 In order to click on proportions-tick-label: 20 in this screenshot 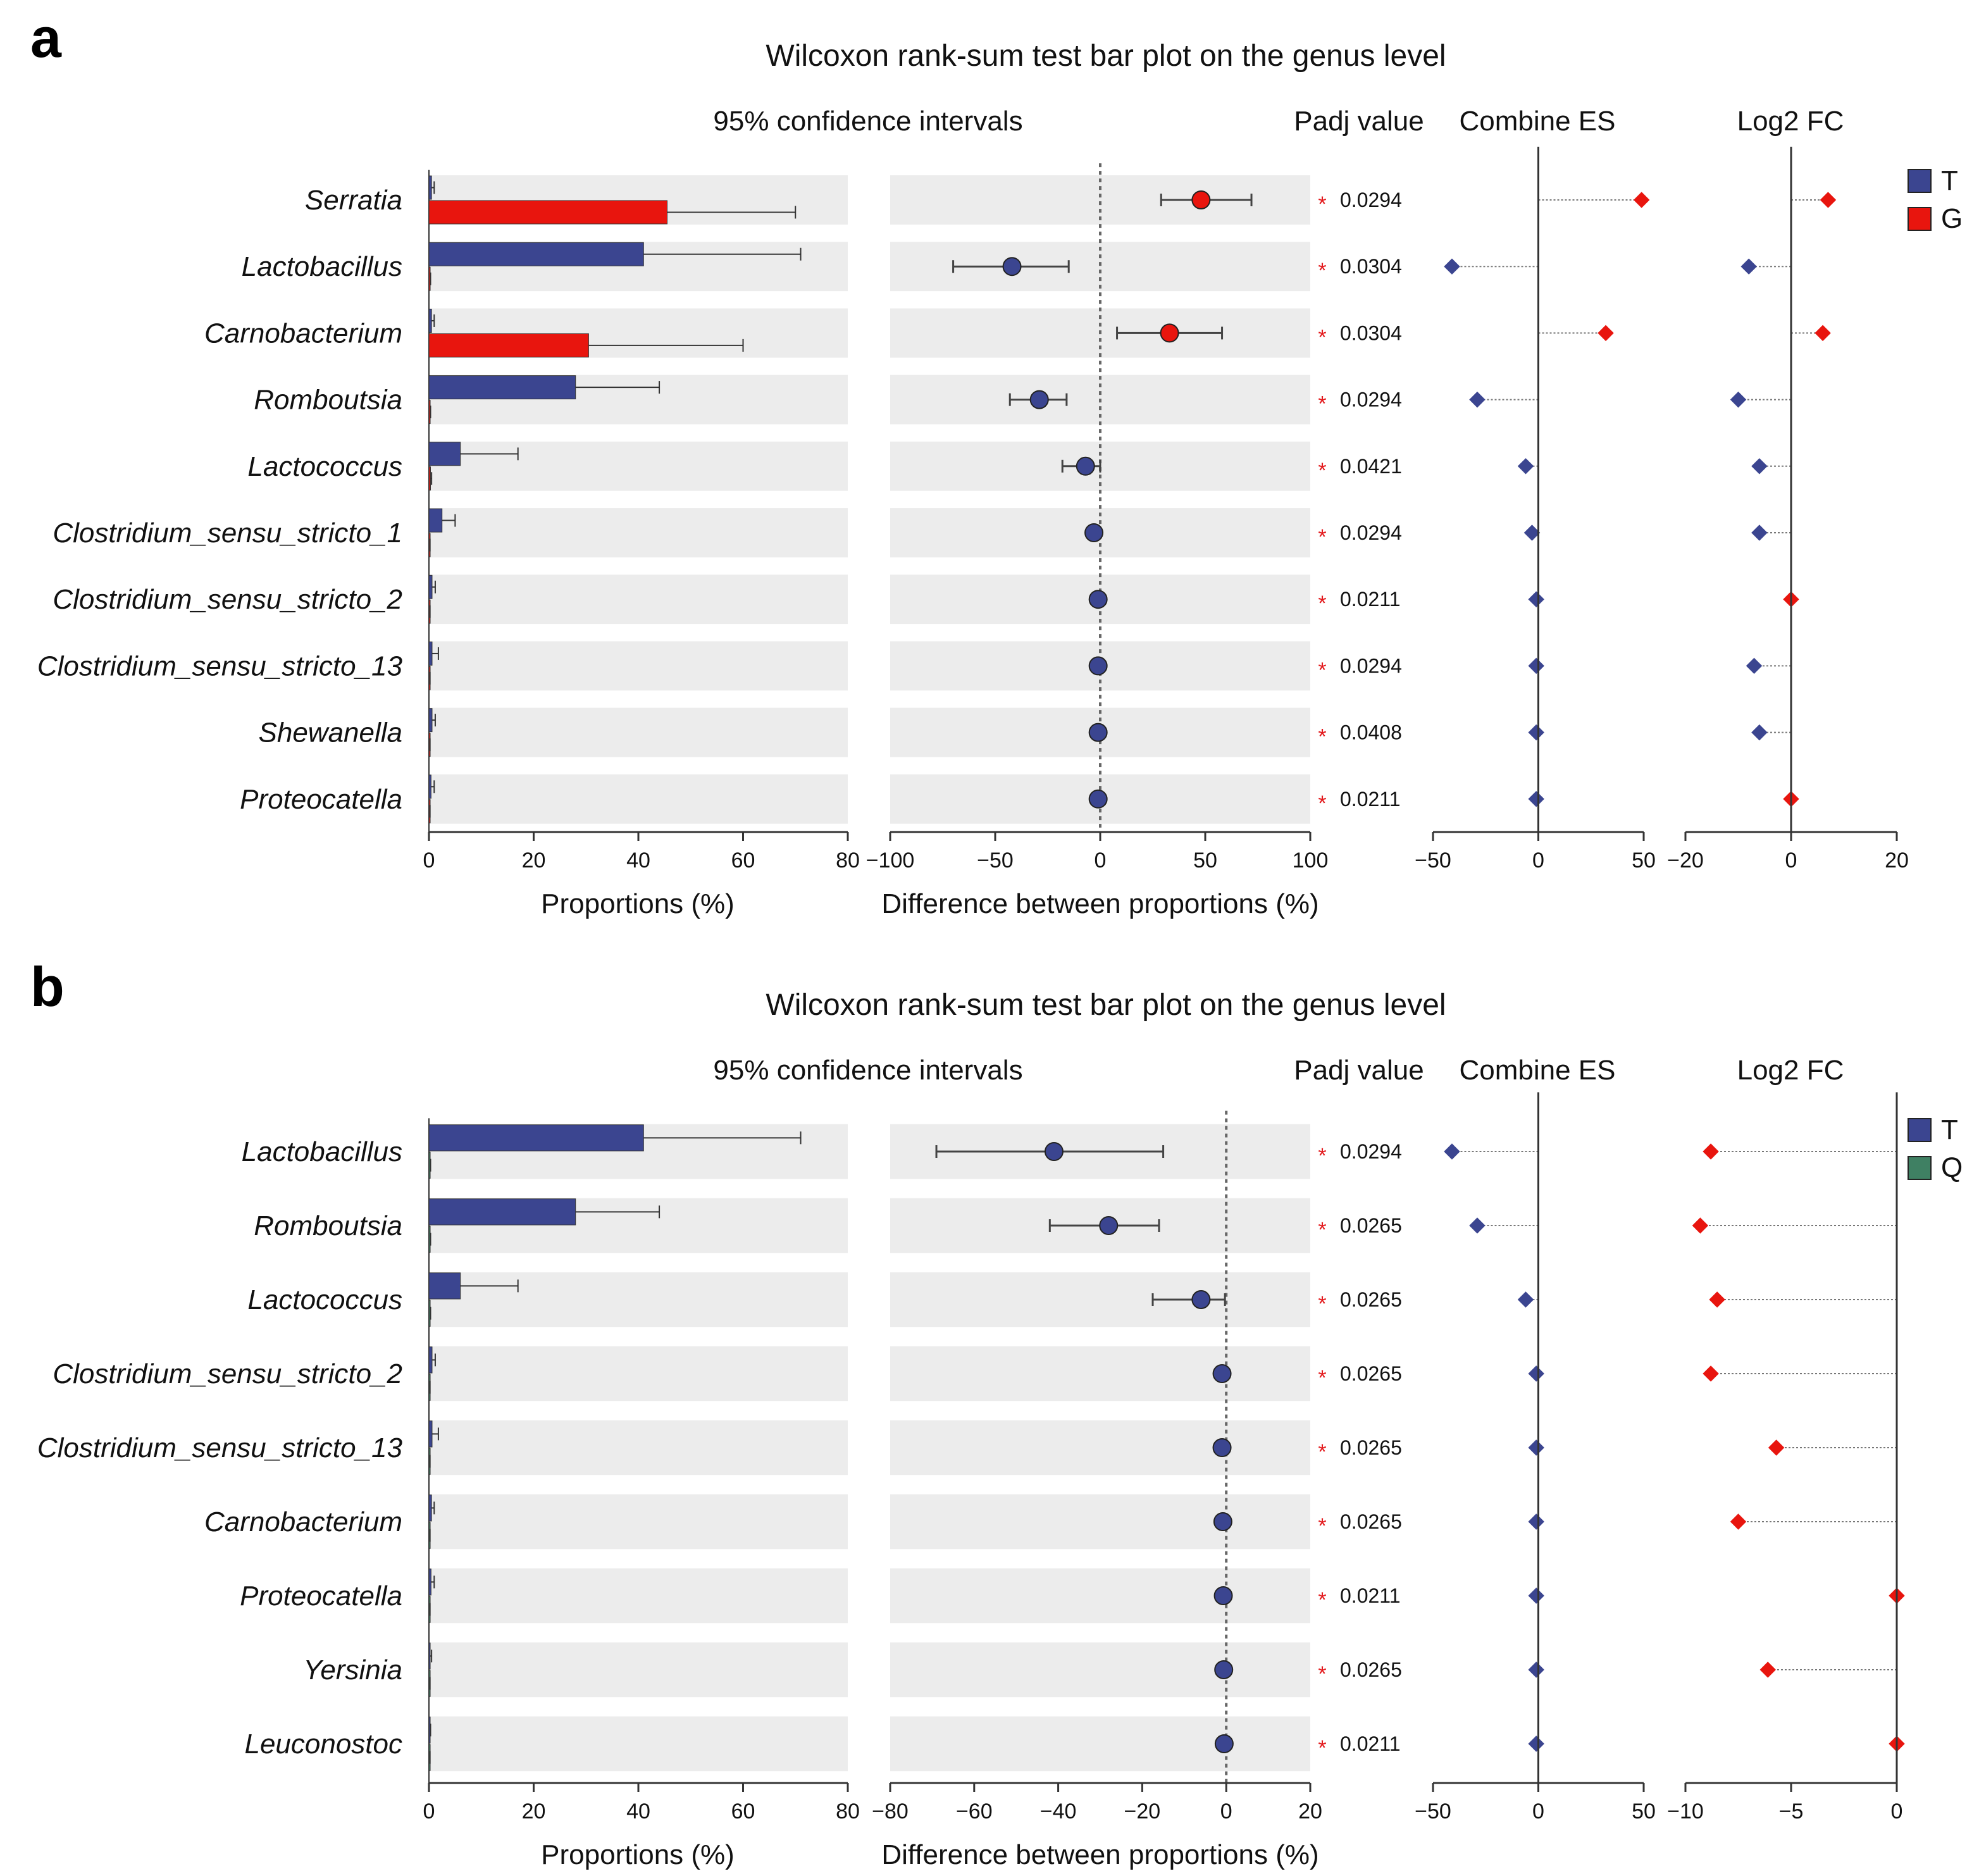, I will do `click(534, 861)`.